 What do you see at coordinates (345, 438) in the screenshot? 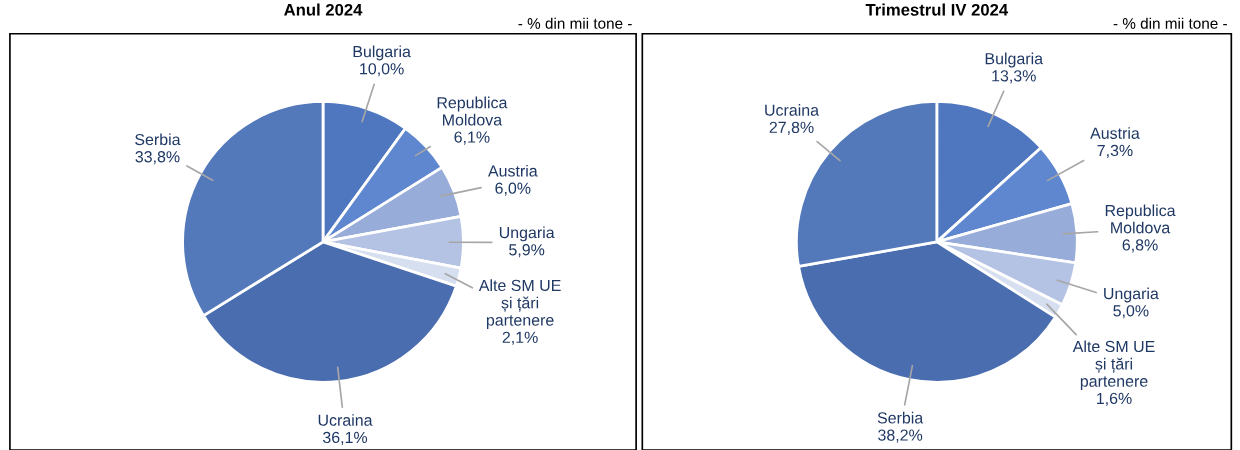
I see `data-label: 36,1%` at bounding box center [345, 438].